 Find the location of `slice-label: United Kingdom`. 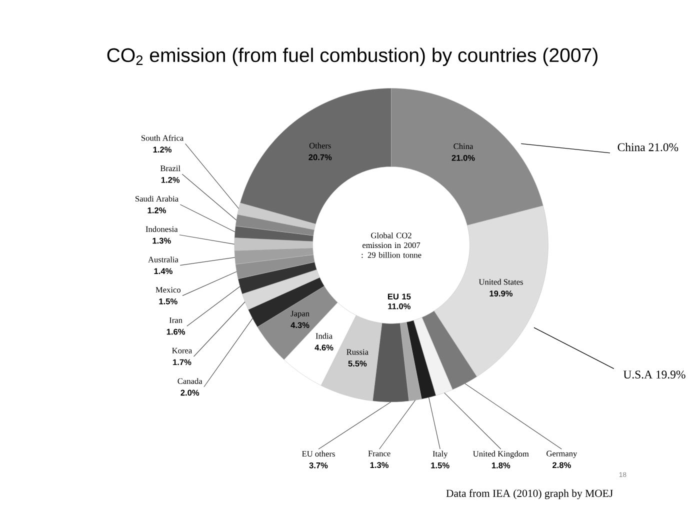

slice-label: United Kingdom is located at coordinates (501, 454).